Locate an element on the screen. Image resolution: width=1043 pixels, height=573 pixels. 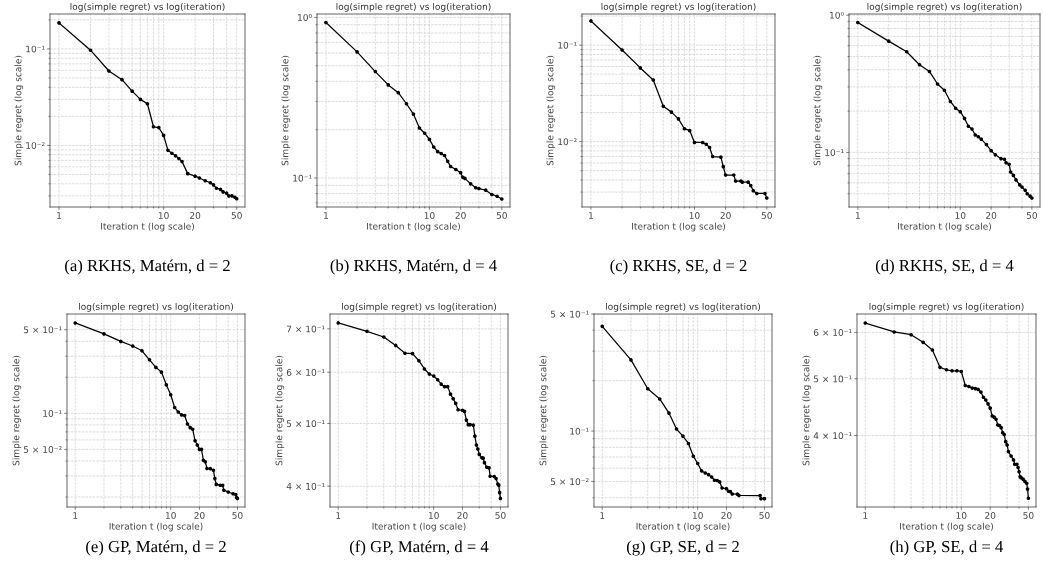
text: (b) RKHS, Matérn, d = 4 is located at coordinates (413, 267).